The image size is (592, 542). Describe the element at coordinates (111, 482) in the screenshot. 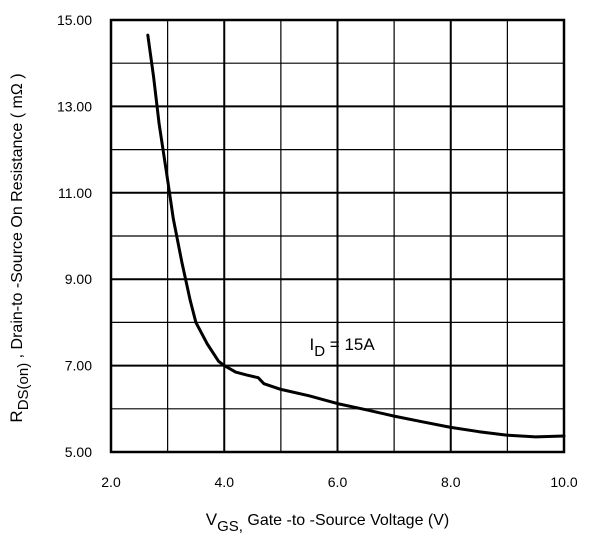

I see `x-tick-label: 2.0` at that location.